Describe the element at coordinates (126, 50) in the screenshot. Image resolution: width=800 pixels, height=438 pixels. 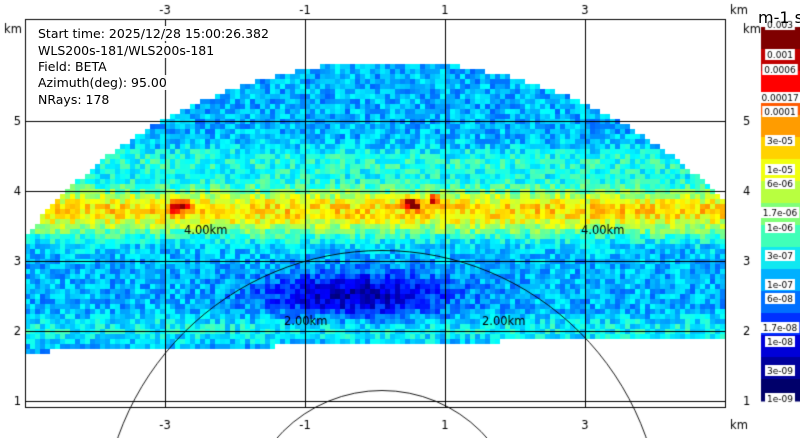
I see `instrument-label: WLS200s-181/WLS200s-181` at that location.